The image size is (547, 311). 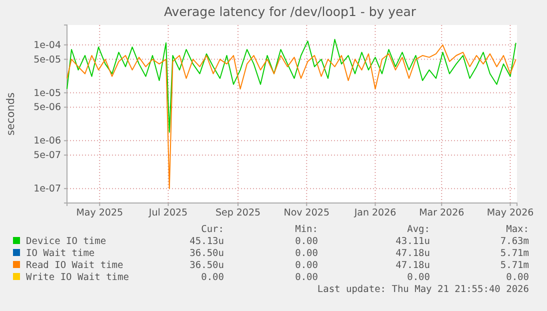 I want to click on legend-label: Read IO Wait time, so click(x=75, y=265).